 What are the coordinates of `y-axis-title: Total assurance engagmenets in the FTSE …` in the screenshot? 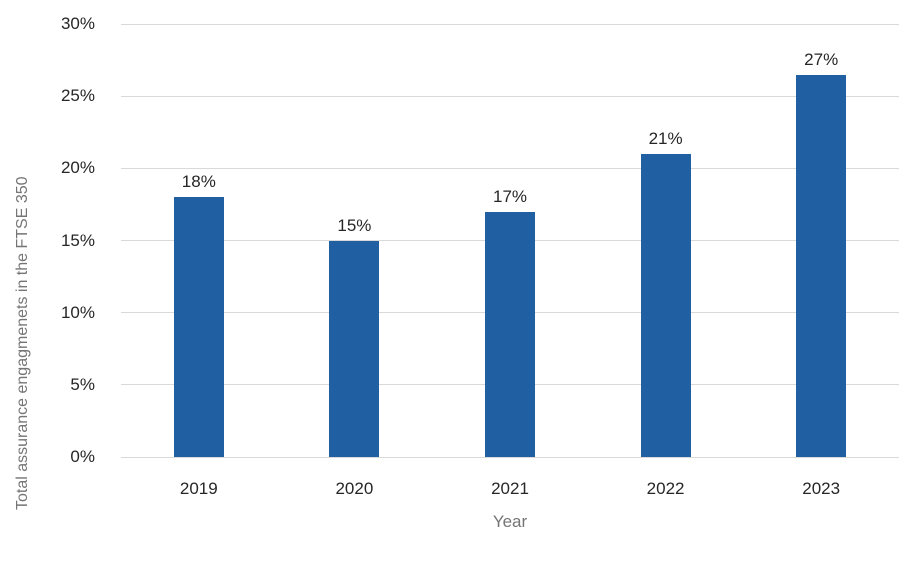 It's located at (22, 343).